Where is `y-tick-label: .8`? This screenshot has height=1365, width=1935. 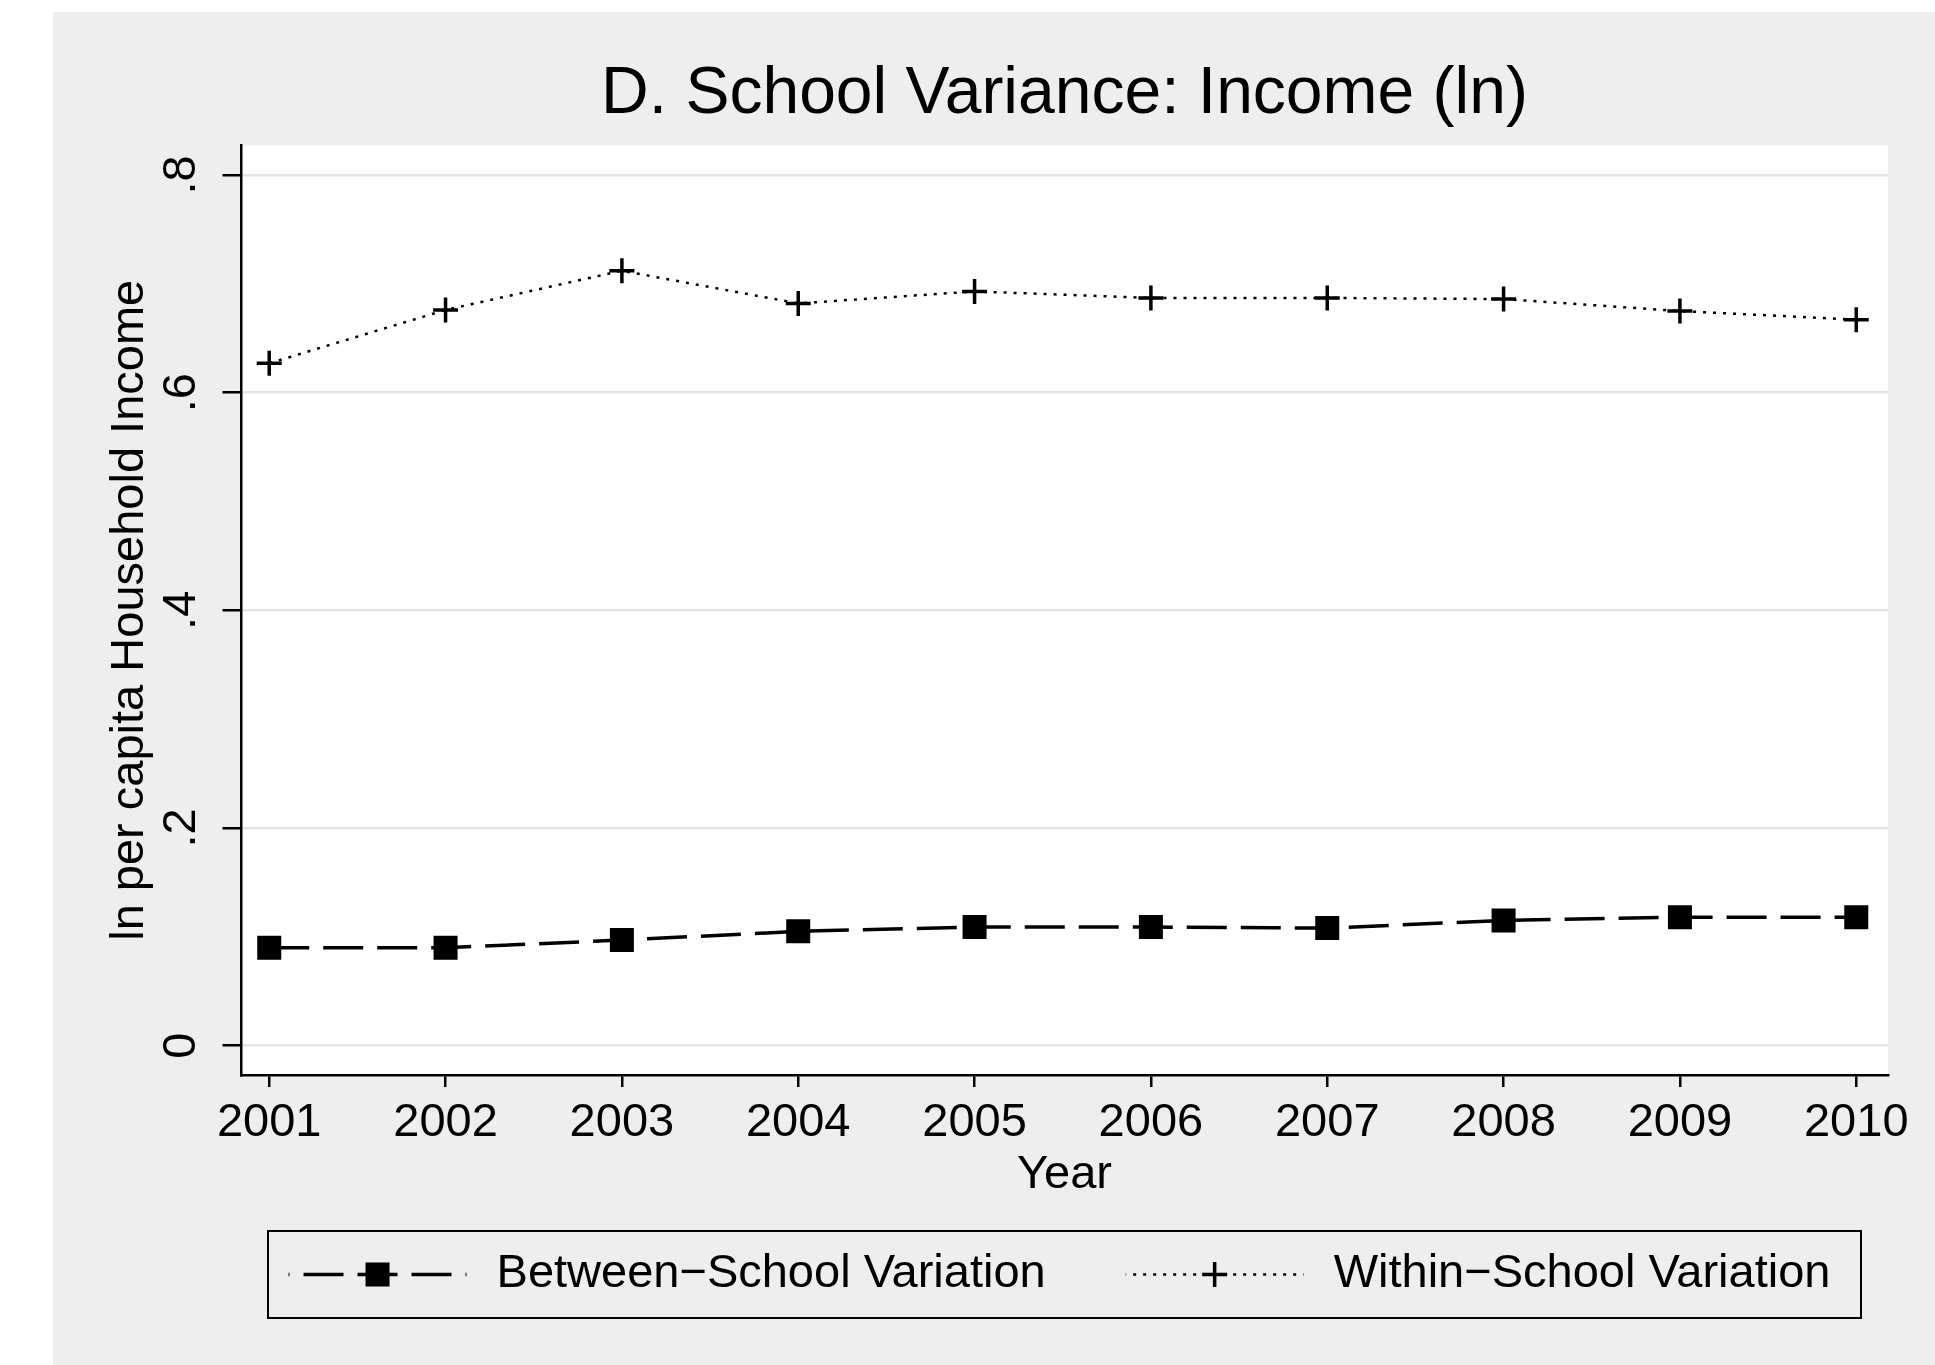 y-tick-label: .8 is located at coordinates (179, 175).